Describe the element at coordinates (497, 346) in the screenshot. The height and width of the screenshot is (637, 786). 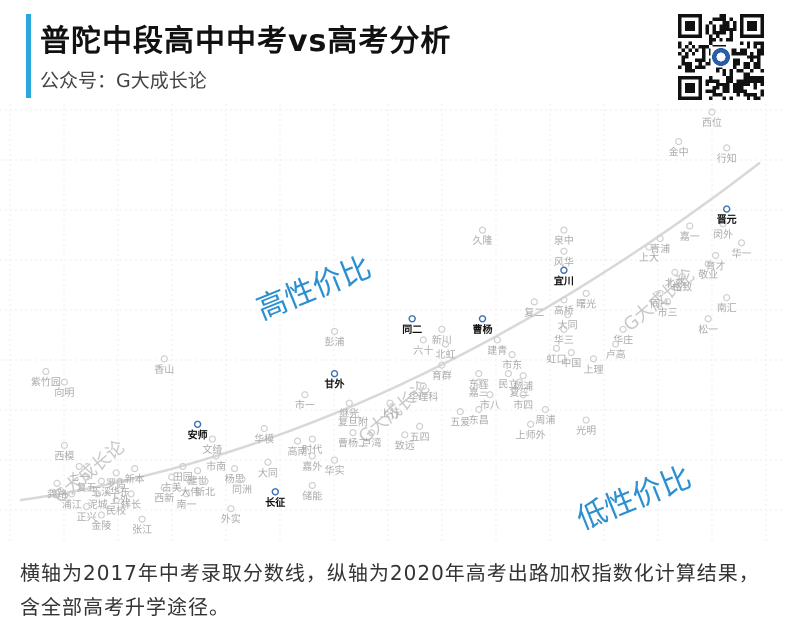
I see `data-point: 建青` at that location.